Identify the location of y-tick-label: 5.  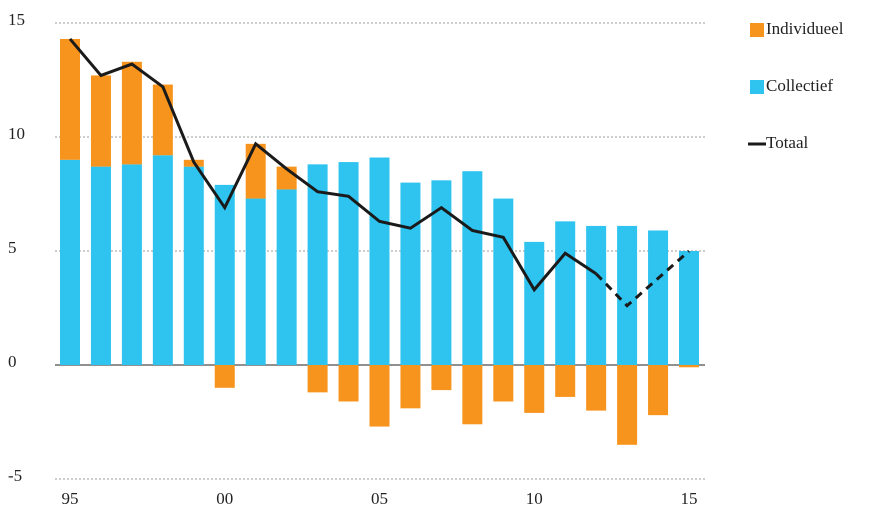
(12, 247).